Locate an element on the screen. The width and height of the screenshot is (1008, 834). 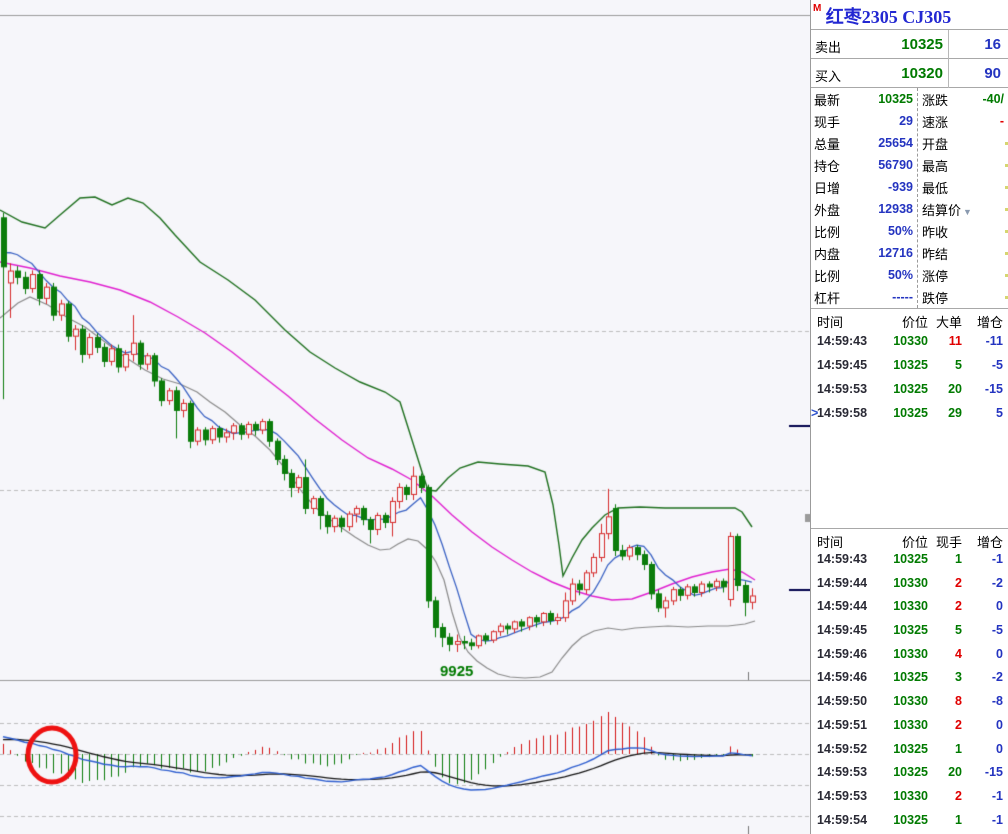
position-change: -5 is located at coordinates (997, 365).